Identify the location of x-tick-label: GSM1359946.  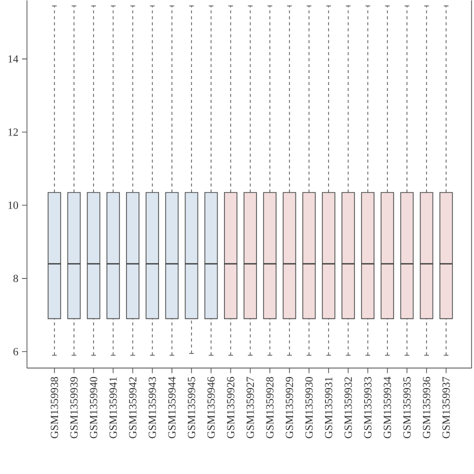
(211, 407).